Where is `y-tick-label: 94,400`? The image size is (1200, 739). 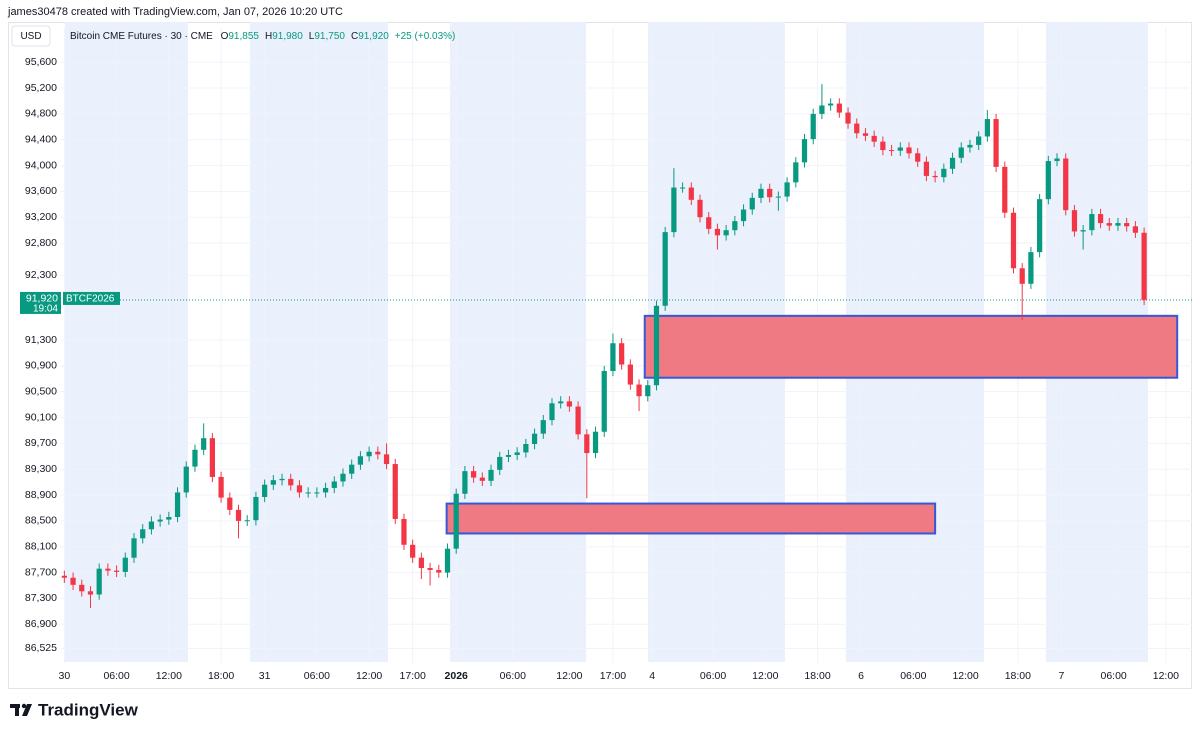
y-tick-label: 94,400 is located at coordinates (41, 140).